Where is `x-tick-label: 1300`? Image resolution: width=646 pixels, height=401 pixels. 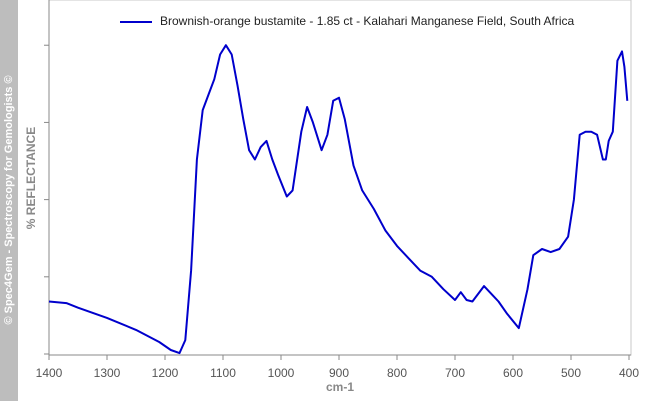 x-tick-label: 1300 is located at coordinates (107, 373).